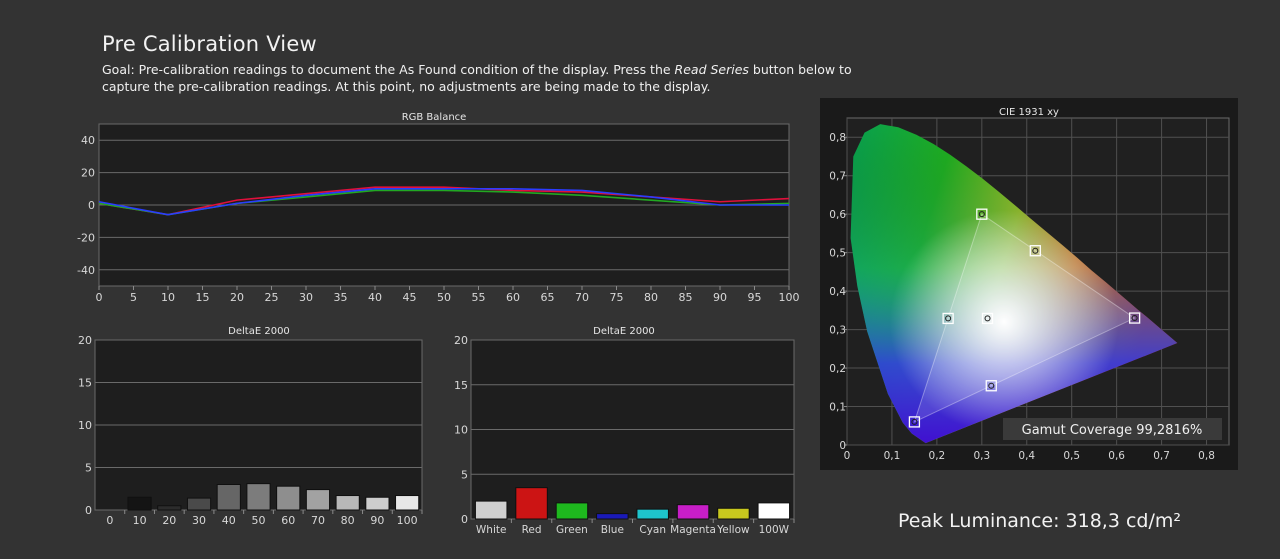  Describe the element at coordinates (733, 530) in the screenshot. I see `deltae-color-x-tick-label: Yellow` at that location.